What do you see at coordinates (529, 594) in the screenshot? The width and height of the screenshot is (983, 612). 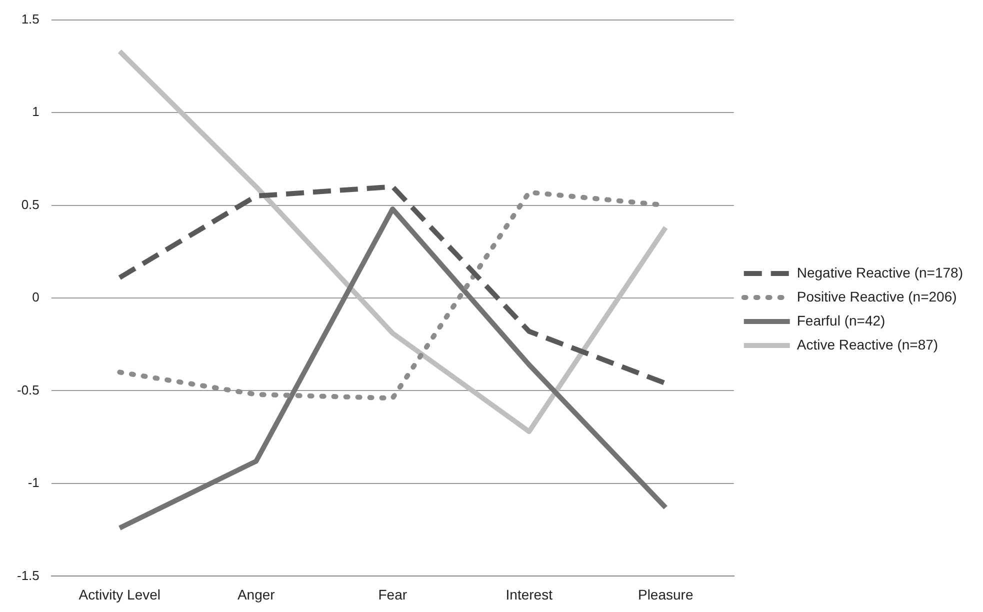 I see `x-tick-label: Interest` at bounding box center [529, 594].